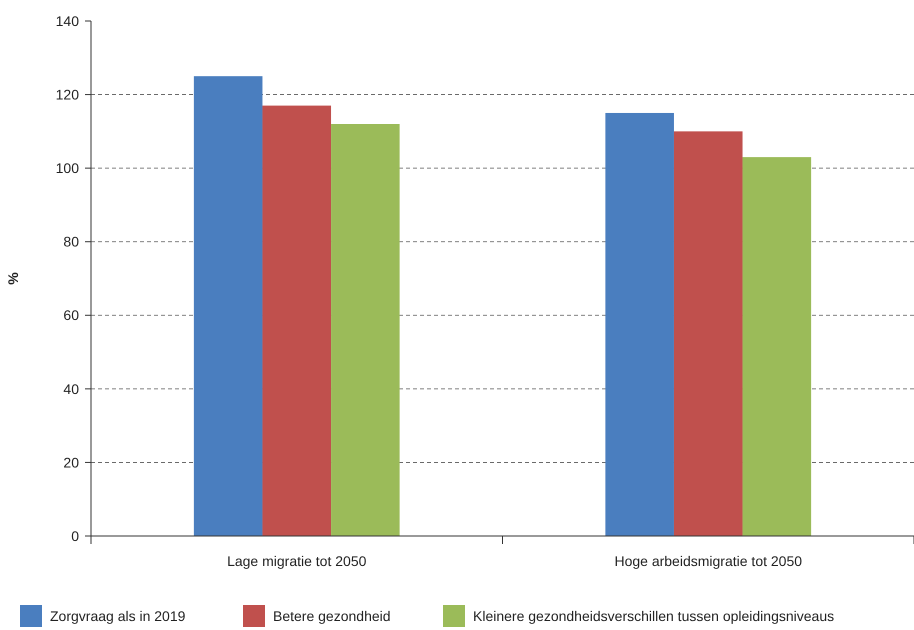 The height and width of the screenshot is (630, 914). I want to click on y-tick-label: 80, so click(71, 242).